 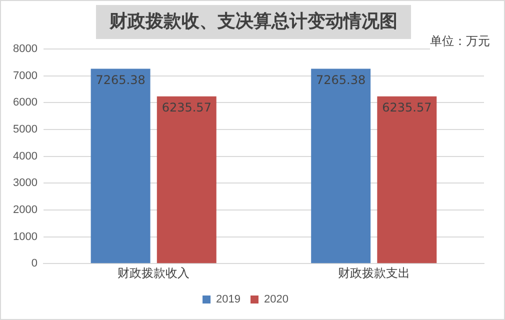 What do you see at coordinates (253, 22) in the screenshot?
I see `chart-title: 财政拨款收、支决算总计变动情况图` at bounding box center [253, 22].